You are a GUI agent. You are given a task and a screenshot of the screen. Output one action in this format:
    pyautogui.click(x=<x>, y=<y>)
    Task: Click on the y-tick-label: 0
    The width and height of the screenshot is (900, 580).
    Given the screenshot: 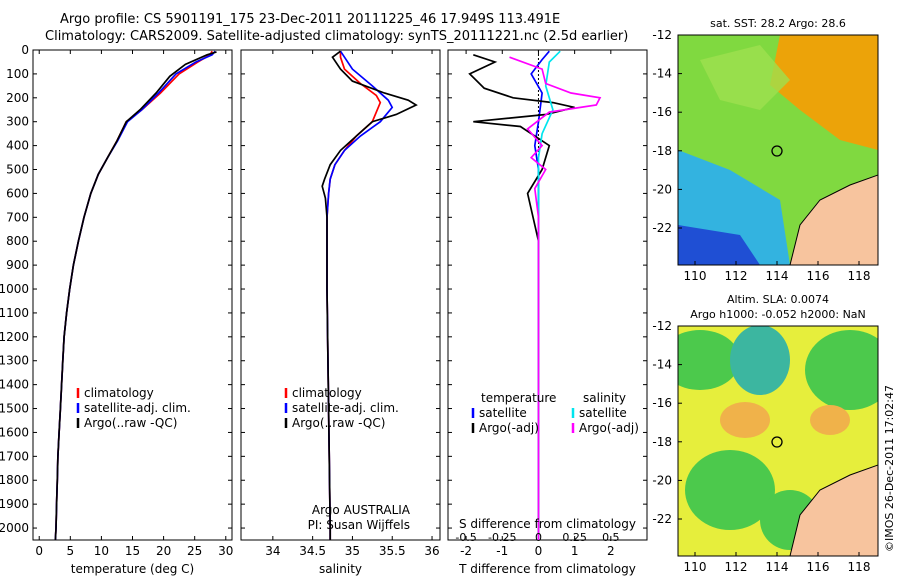 What is the action you would take?
    pyautogui.click(x=25, y=50)
    